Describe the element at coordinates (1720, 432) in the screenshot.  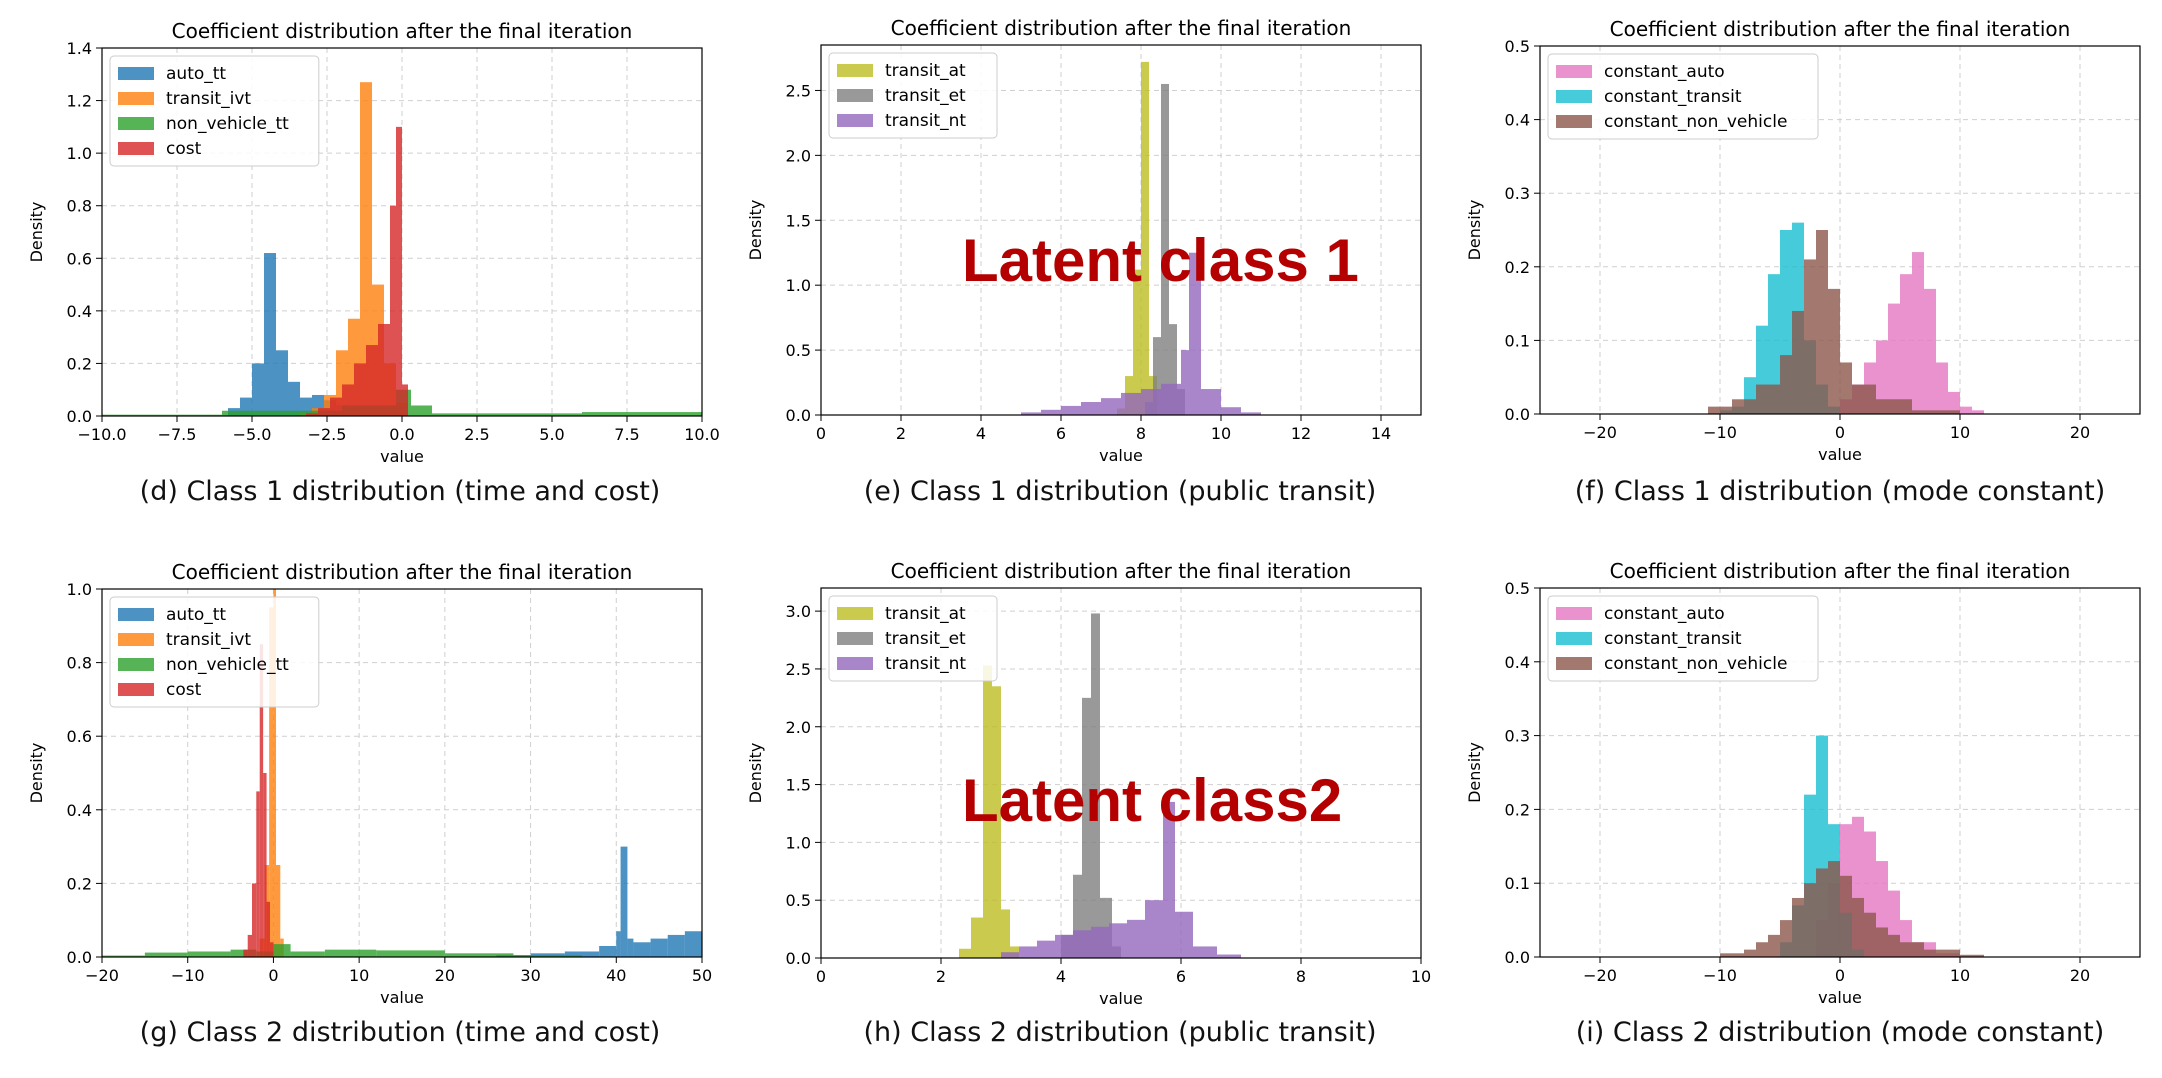
I see `x-tick-label: −10` at that location.